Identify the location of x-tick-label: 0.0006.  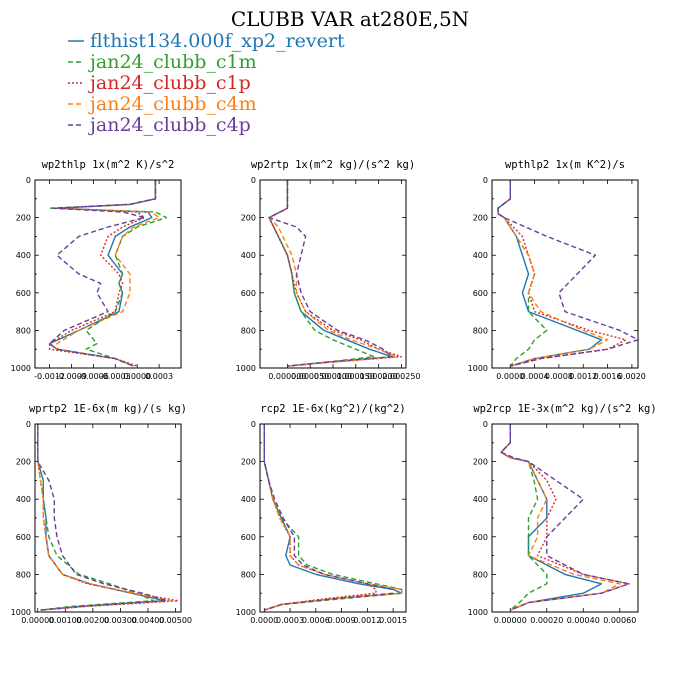
(316, 620).